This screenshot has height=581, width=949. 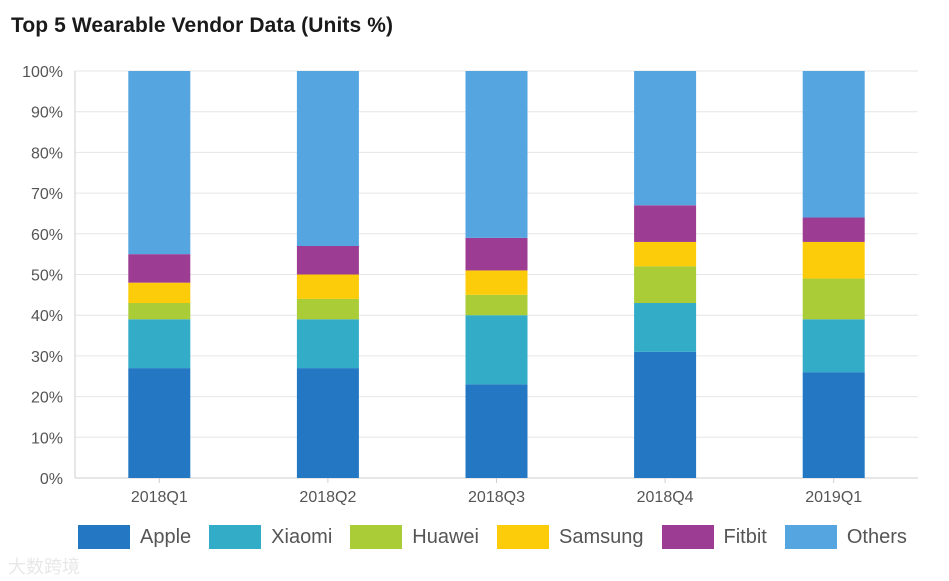 I want to click on y-tick-label: 20%, so click(x=47, y=398).